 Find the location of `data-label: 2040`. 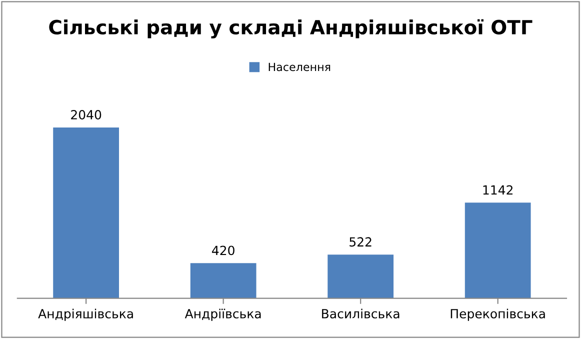

data-label: 2040 is located at coordinates (86, 115).